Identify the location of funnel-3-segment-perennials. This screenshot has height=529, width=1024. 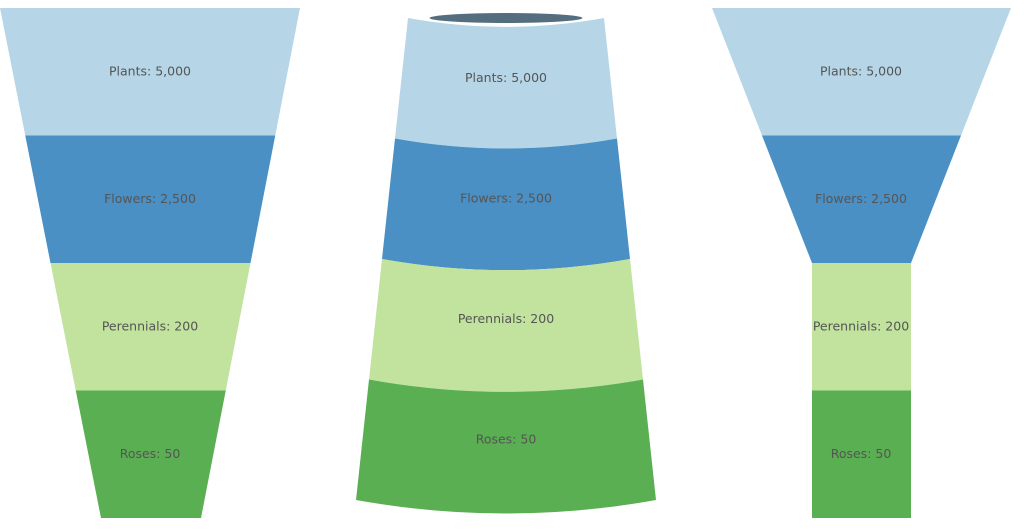
(861, 327).